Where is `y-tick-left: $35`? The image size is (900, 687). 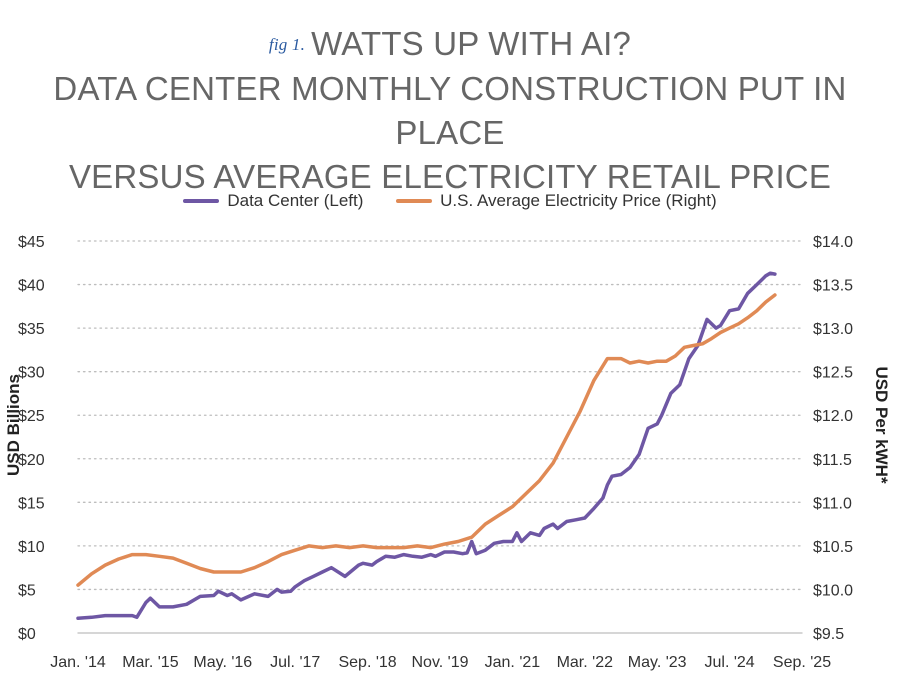
y-tick-left: $35 is located at coordinates (31, 329).